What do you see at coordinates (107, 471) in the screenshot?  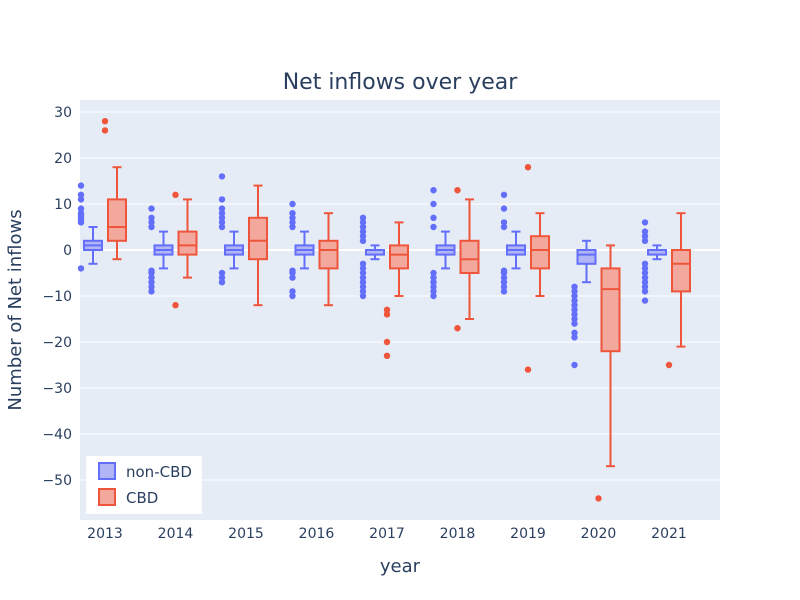 I see `legend-swatch-non-cbd` at bounding box center [107, 471].